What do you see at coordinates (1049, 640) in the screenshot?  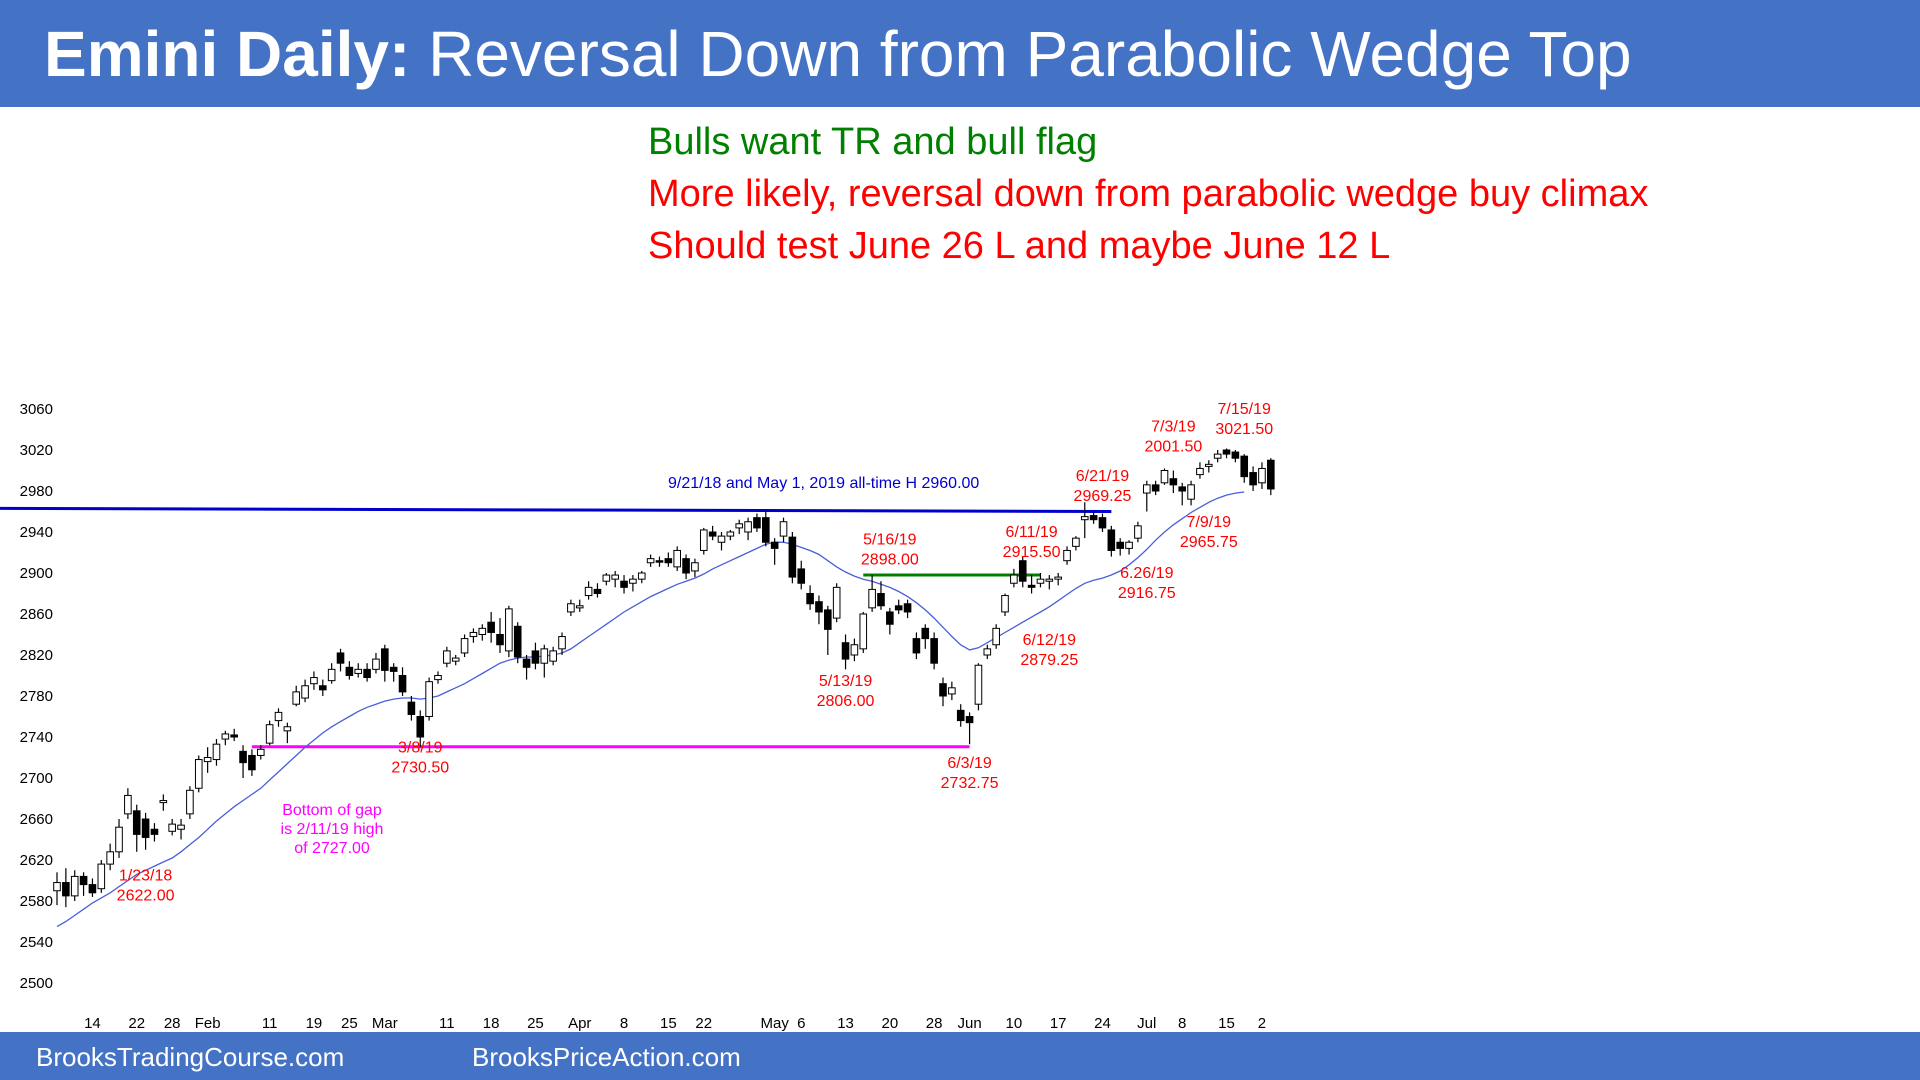 I see `price-label: 6/12/19` at bounding box center [1049, 640].